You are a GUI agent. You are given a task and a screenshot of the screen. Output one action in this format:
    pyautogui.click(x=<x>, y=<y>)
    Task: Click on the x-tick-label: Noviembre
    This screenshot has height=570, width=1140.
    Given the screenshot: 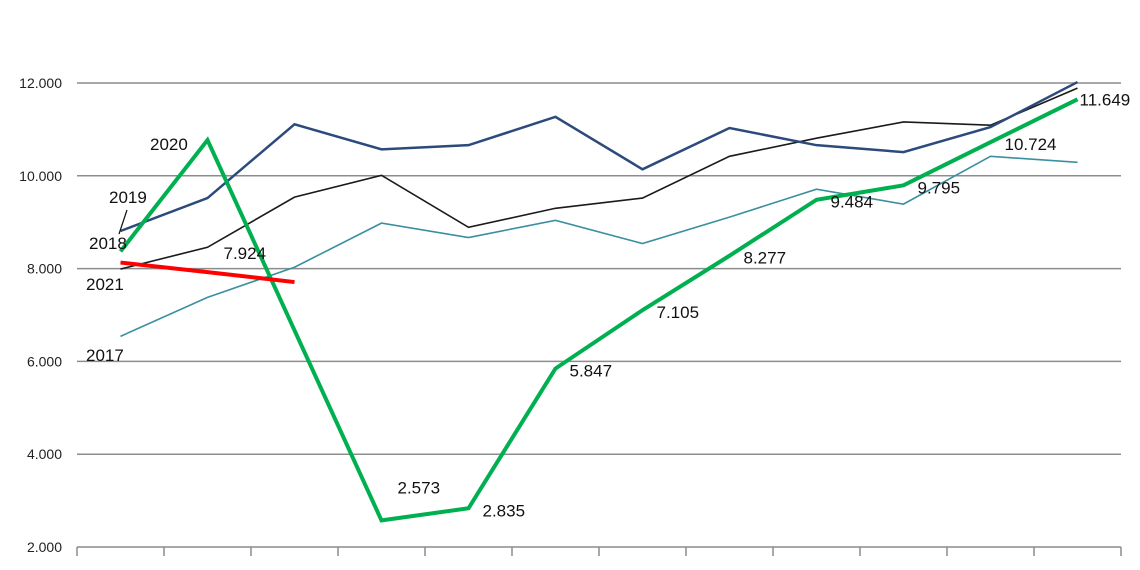 What is the action you would take?
    pyautogui.click(x=991, y=568)
    